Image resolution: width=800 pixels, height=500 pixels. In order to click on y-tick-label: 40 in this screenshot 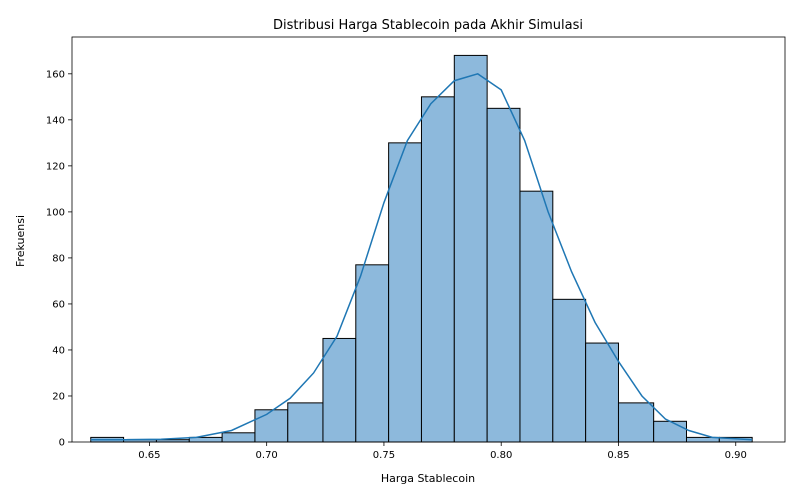, I will do `click(58, 350)`.